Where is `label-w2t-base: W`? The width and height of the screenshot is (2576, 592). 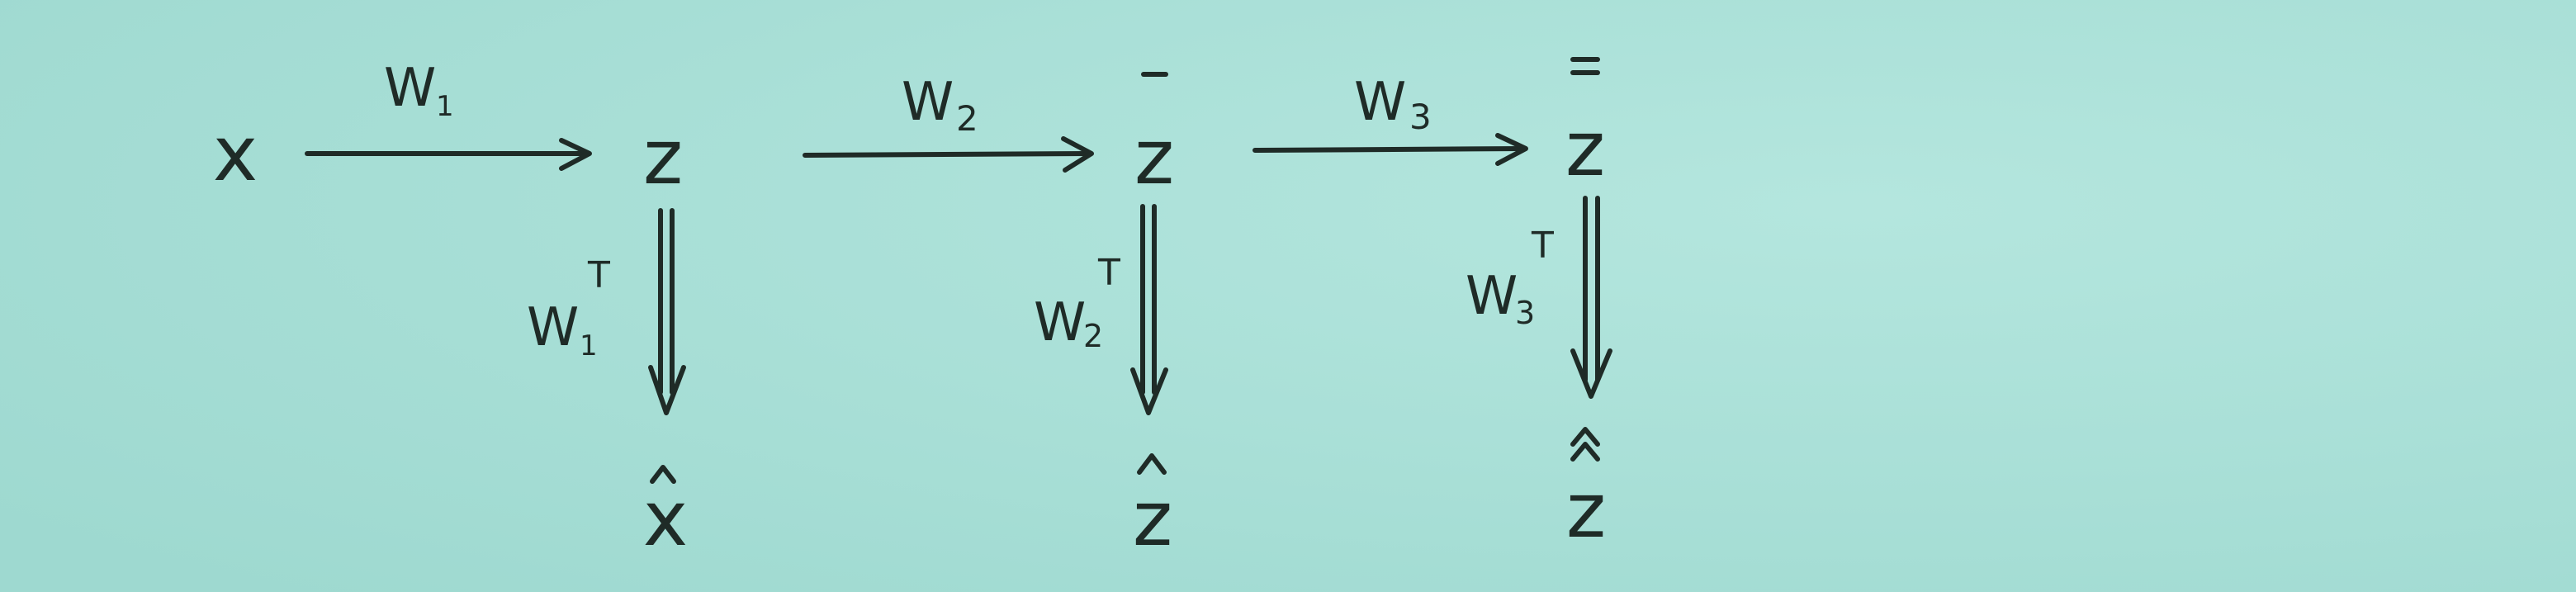
label-w2t-base: W is located at coordinates (1060, 323).